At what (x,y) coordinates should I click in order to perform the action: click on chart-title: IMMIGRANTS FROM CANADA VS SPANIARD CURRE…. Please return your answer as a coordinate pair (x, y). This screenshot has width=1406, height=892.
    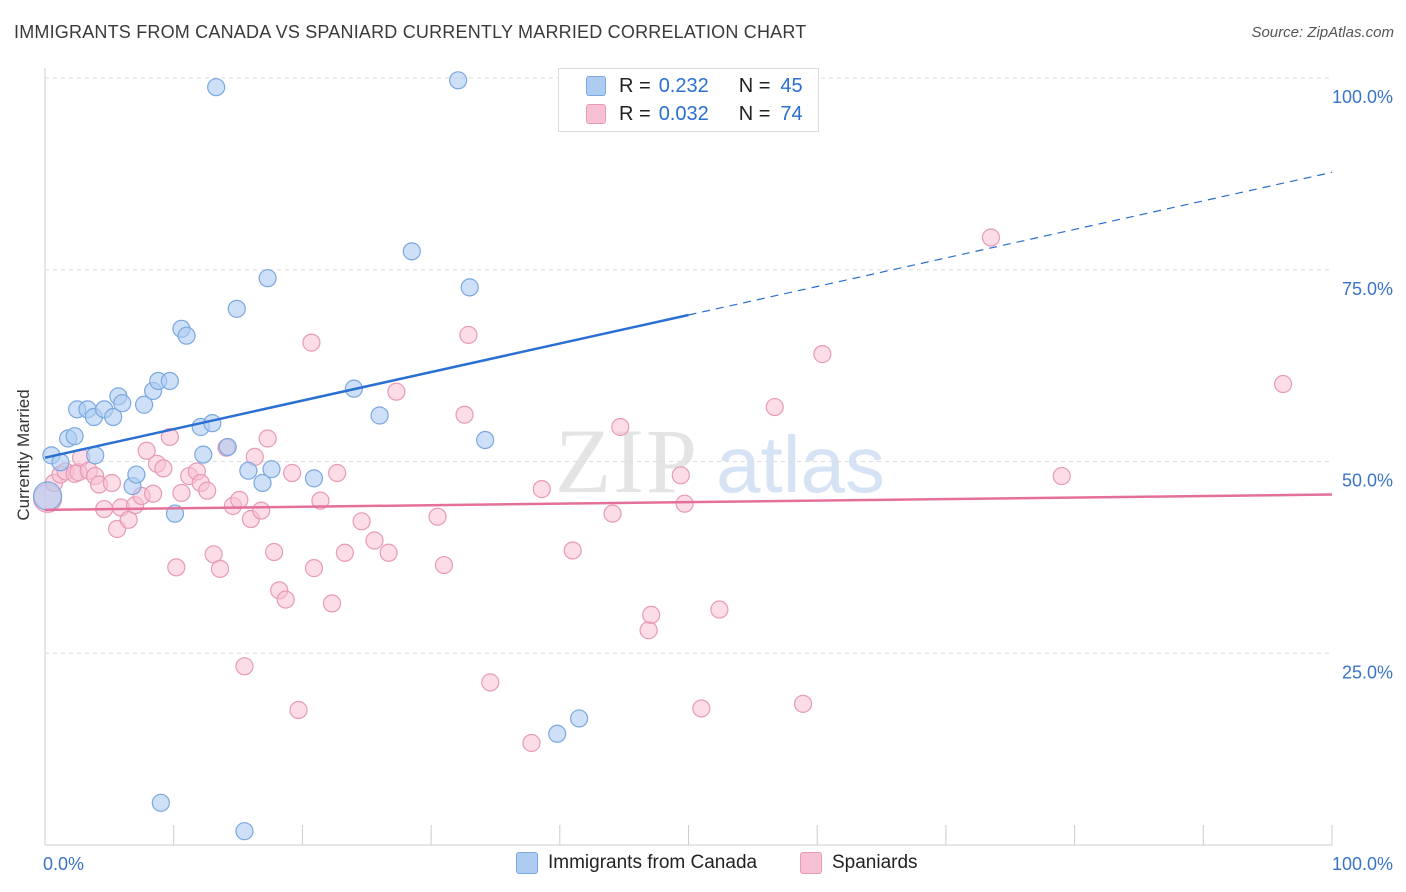
    Looking at the image, I should click on (410, 32).